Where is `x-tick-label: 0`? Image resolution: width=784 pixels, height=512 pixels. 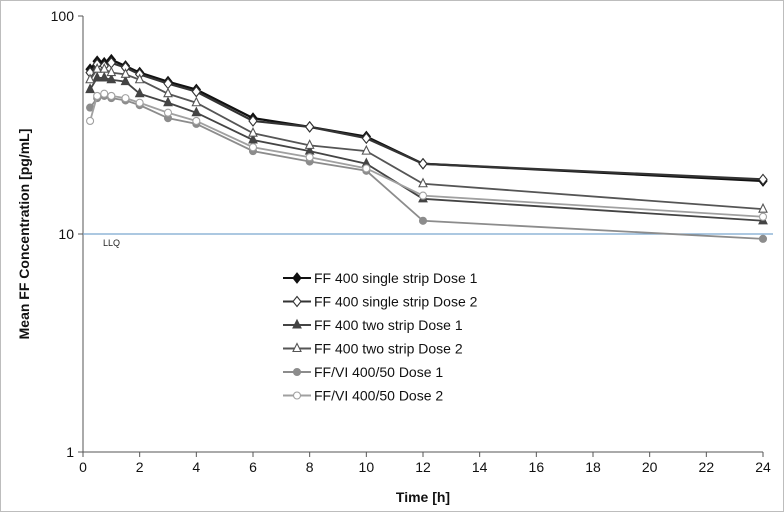 x-tick-label: 0 is located at coordinates (83, 467).